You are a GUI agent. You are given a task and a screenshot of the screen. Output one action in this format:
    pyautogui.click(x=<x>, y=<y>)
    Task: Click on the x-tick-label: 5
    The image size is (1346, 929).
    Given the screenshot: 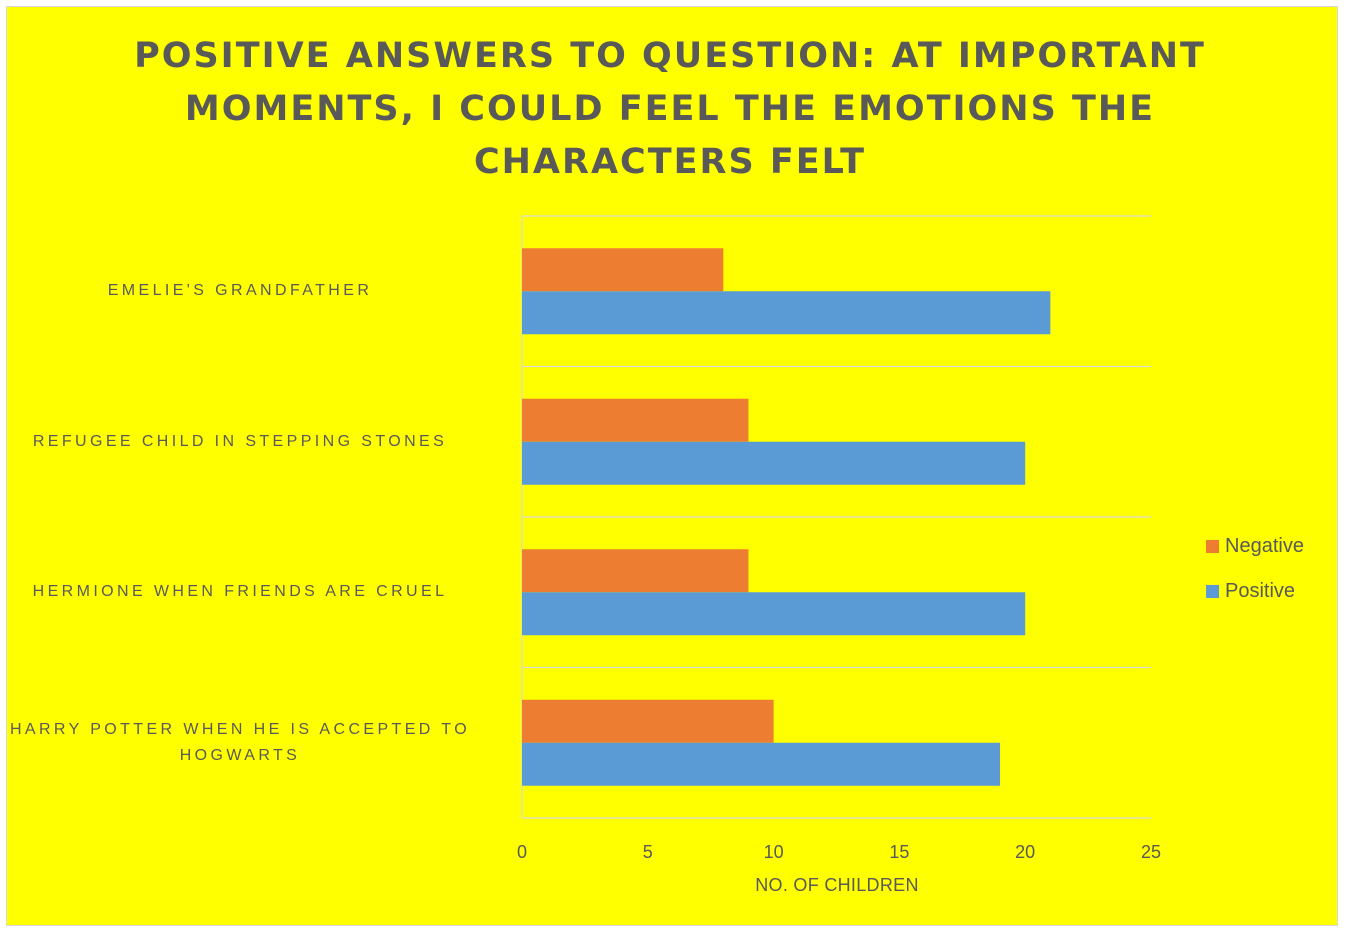 What is the action you would take?
    pyautogui.click(x=648, y=852)
    